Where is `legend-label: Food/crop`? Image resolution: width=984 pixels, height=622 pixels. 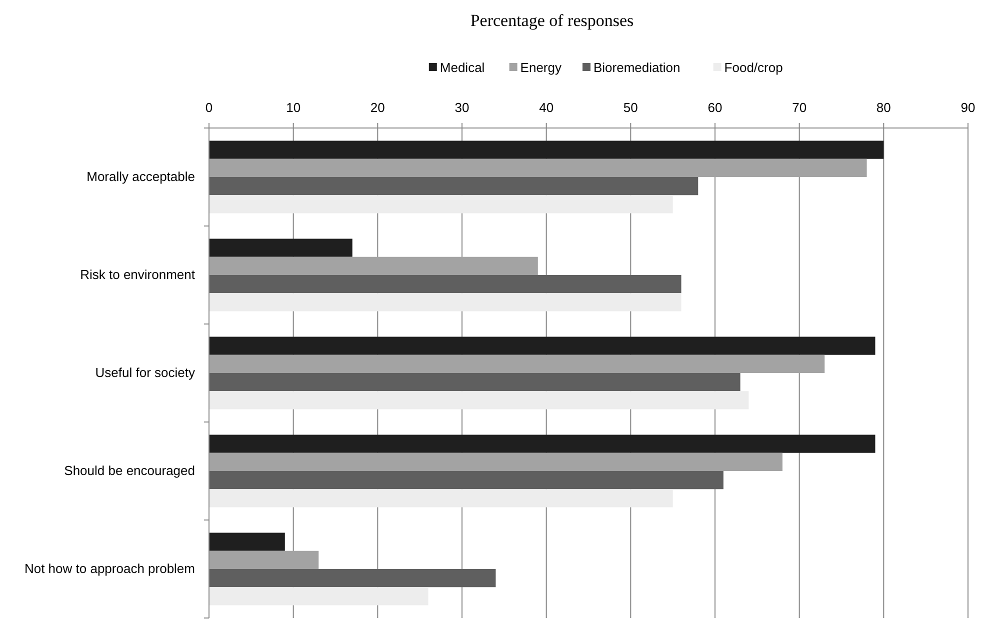
legend-label: Food/crop is located at coordinates (753, 67).